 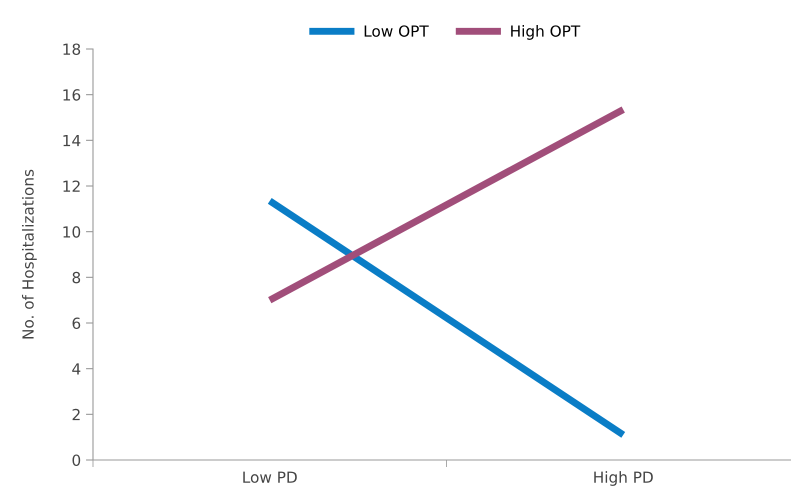 I want to click on y-tick-label: 2, so click(x=76, y=414).